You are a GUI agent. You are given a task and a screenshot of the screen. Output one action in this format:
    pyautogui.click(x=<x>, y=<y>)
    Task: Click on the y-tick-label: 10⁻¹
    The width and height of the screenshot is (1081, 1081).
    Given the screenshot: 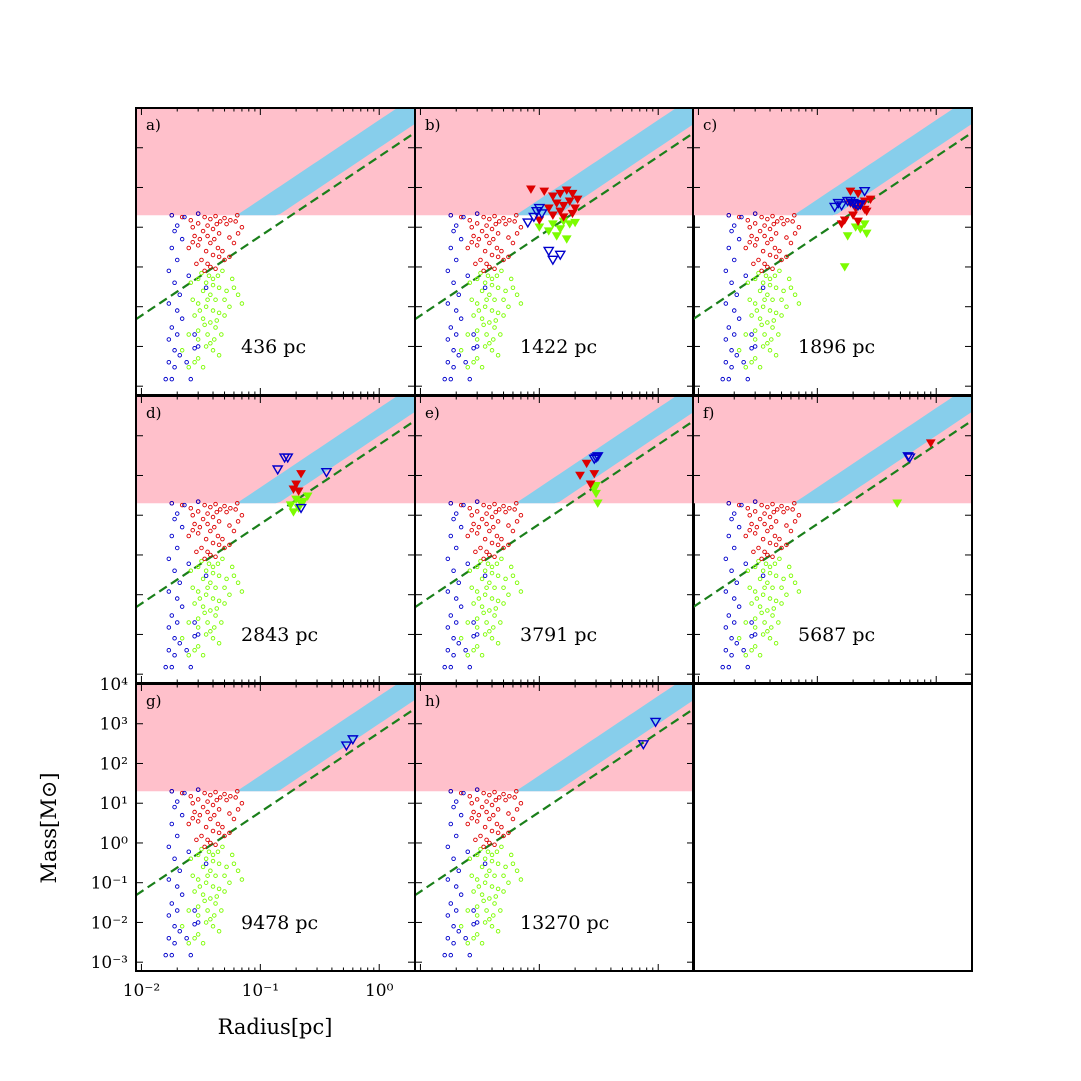 What is the action you would take?
    pyautogui.click(x=109, y=884)
    